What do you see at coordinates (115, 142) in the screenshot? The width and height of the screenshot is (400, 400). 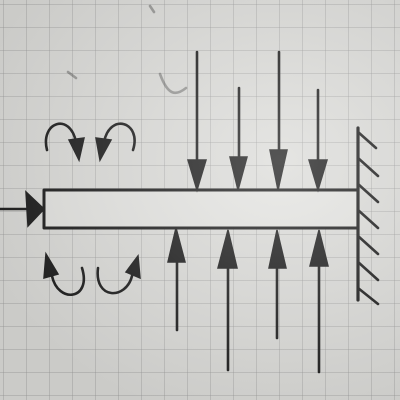 I see `moment-arrow-top-right` at bounding box center [115, 142].